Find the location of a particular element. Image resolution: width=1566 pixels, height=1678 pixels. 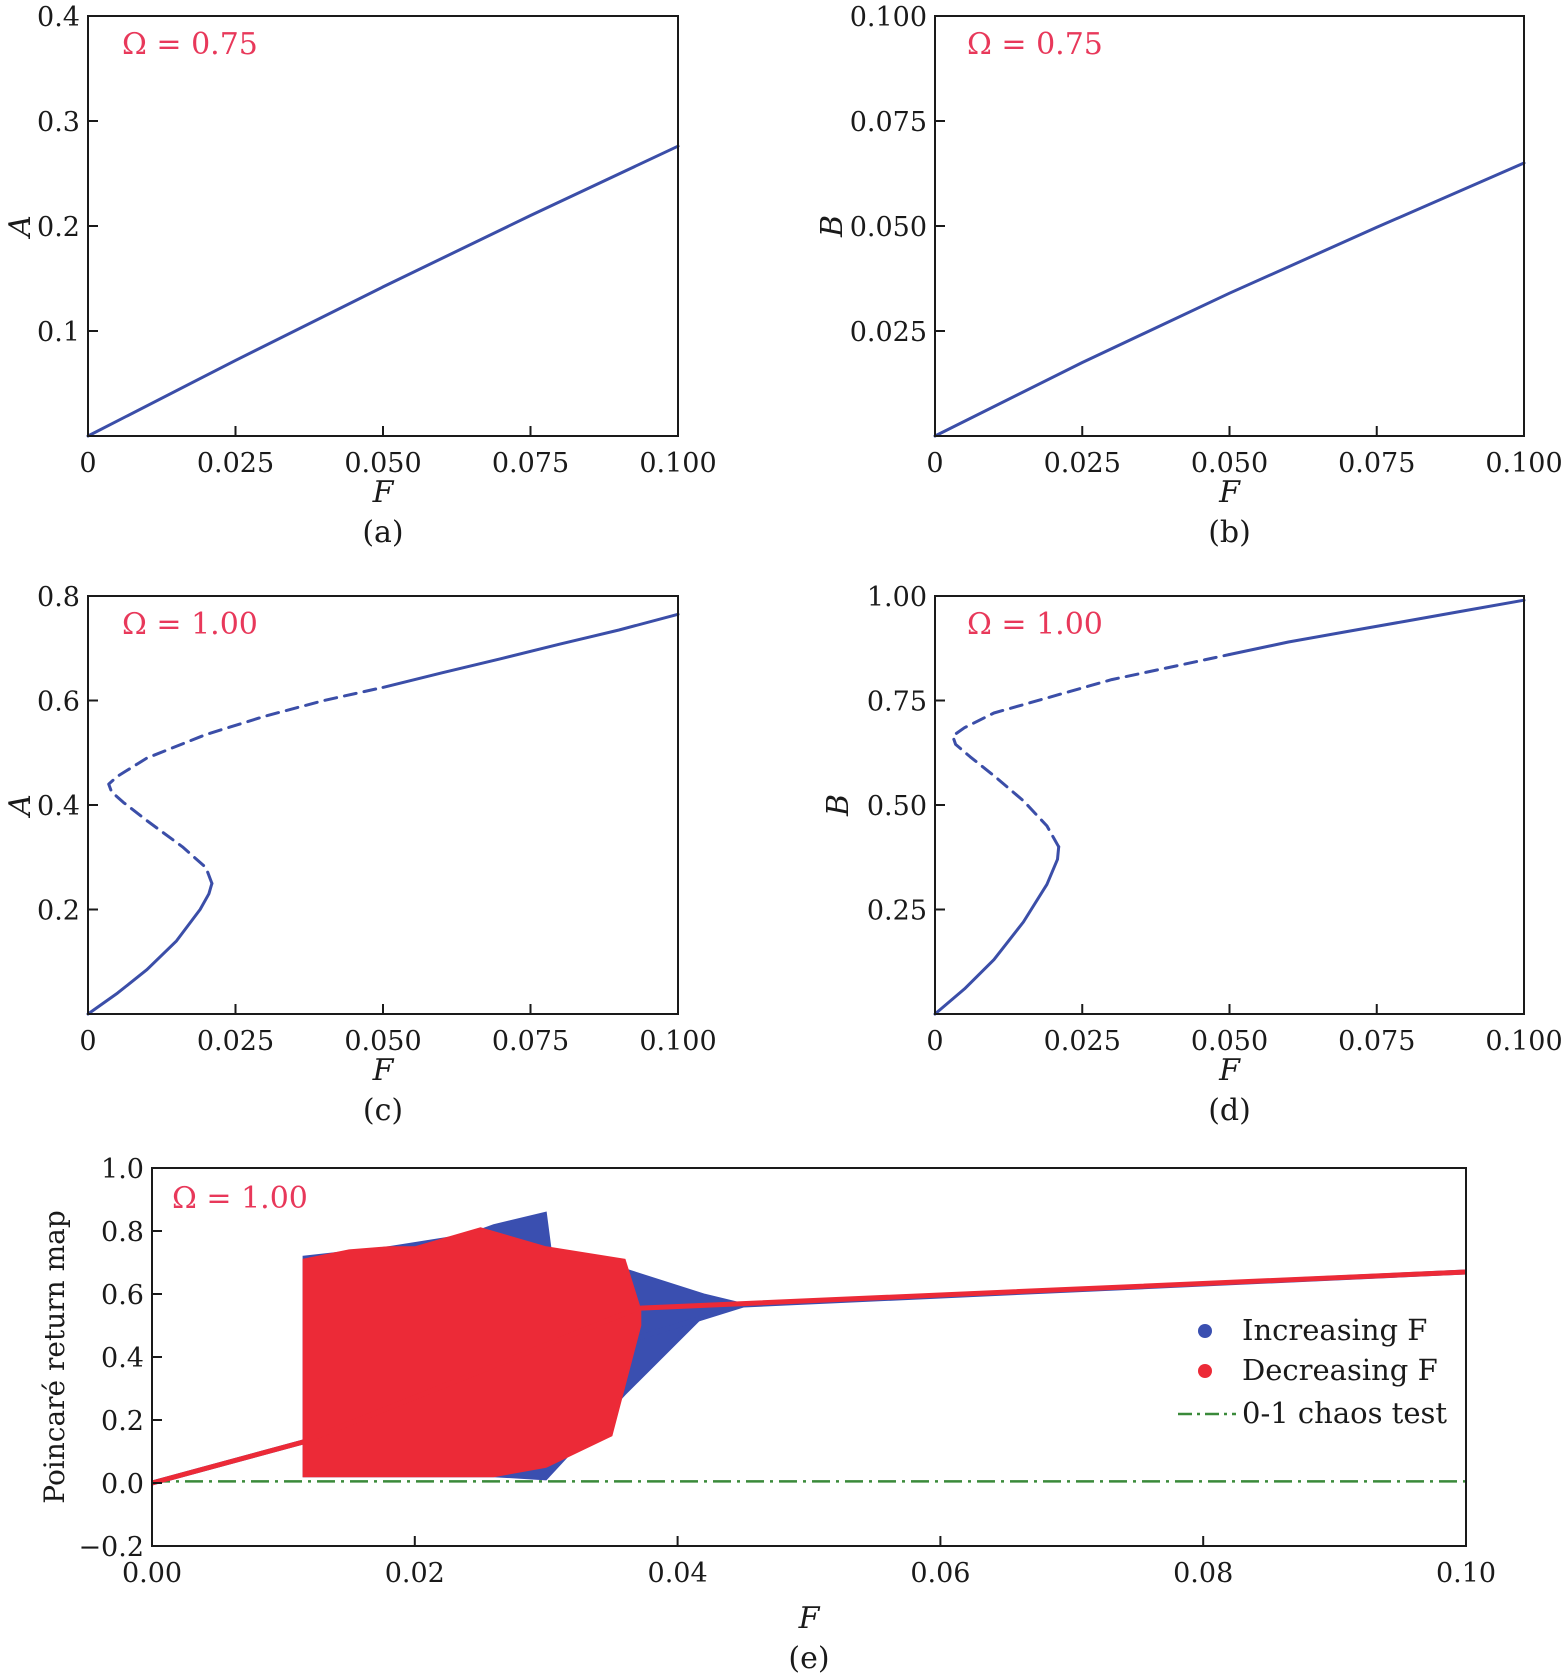

y-tick-label: 0.1 is located at coordinates (58, 332).